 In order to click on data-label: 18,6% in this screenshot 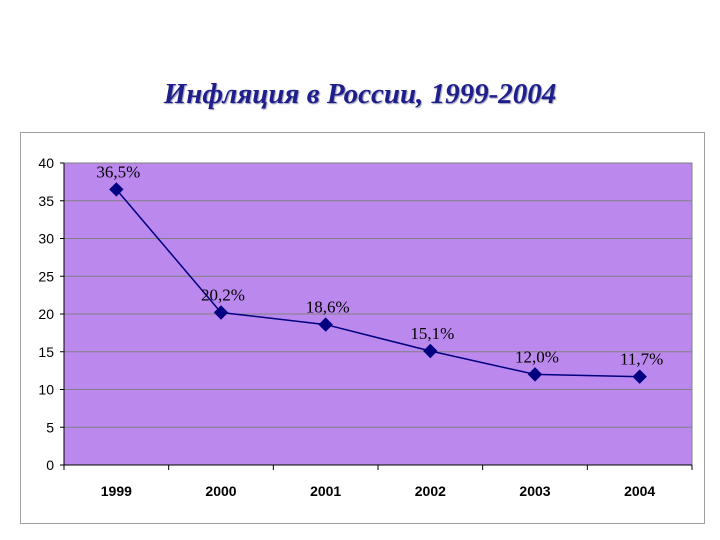, I will do `click(328, 307)`.